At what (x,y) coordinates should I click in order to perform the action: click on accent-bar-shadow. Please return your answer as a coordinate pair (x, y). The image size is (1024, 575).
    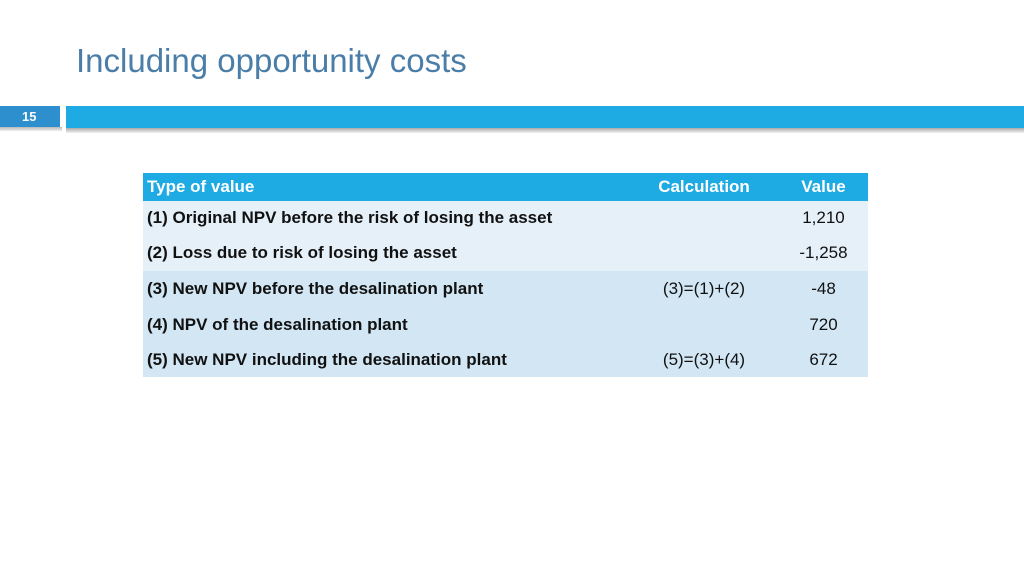
    Looking at the image, I should click on (545, 130).